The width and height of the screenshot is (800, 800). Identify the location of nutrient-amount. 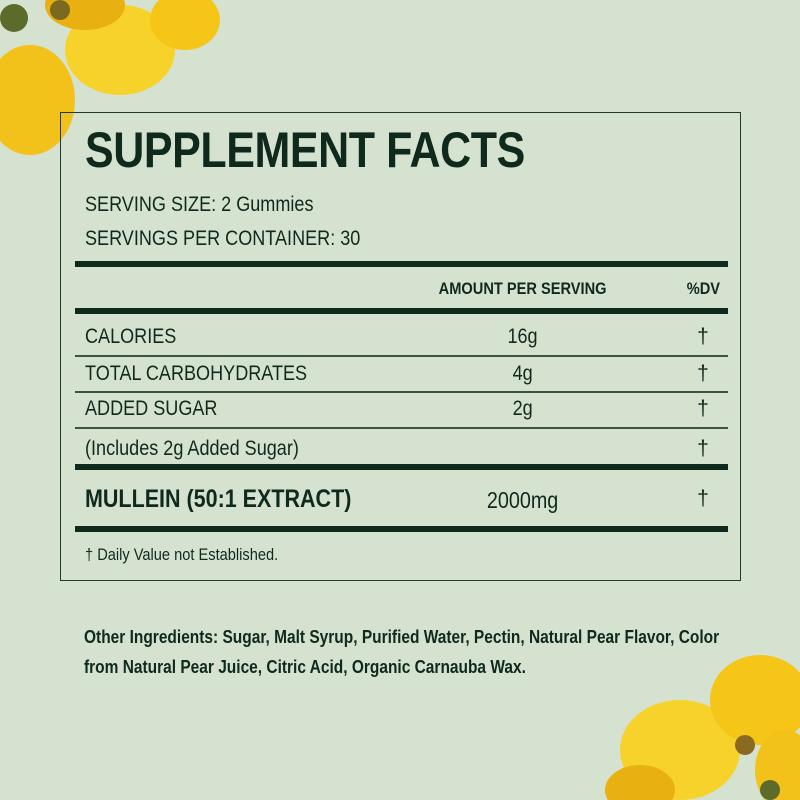
(523, 449).